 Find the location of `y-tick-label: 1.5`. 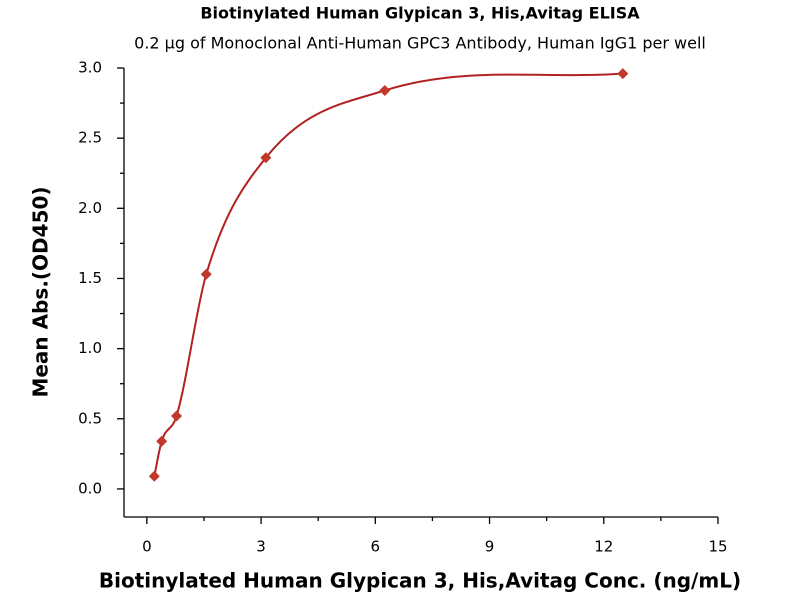

y-tick-label: 1.5 is located at coordinates (90, 278).